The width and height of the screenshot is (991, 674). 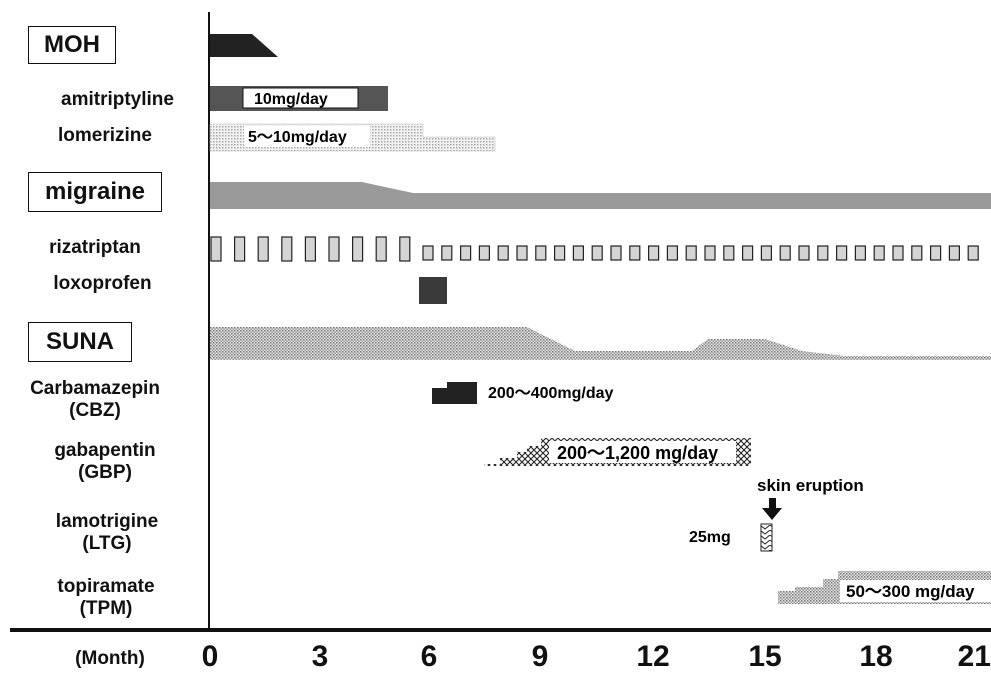 I want to click on lamotrigine-bar, so click(x=766, y=537).